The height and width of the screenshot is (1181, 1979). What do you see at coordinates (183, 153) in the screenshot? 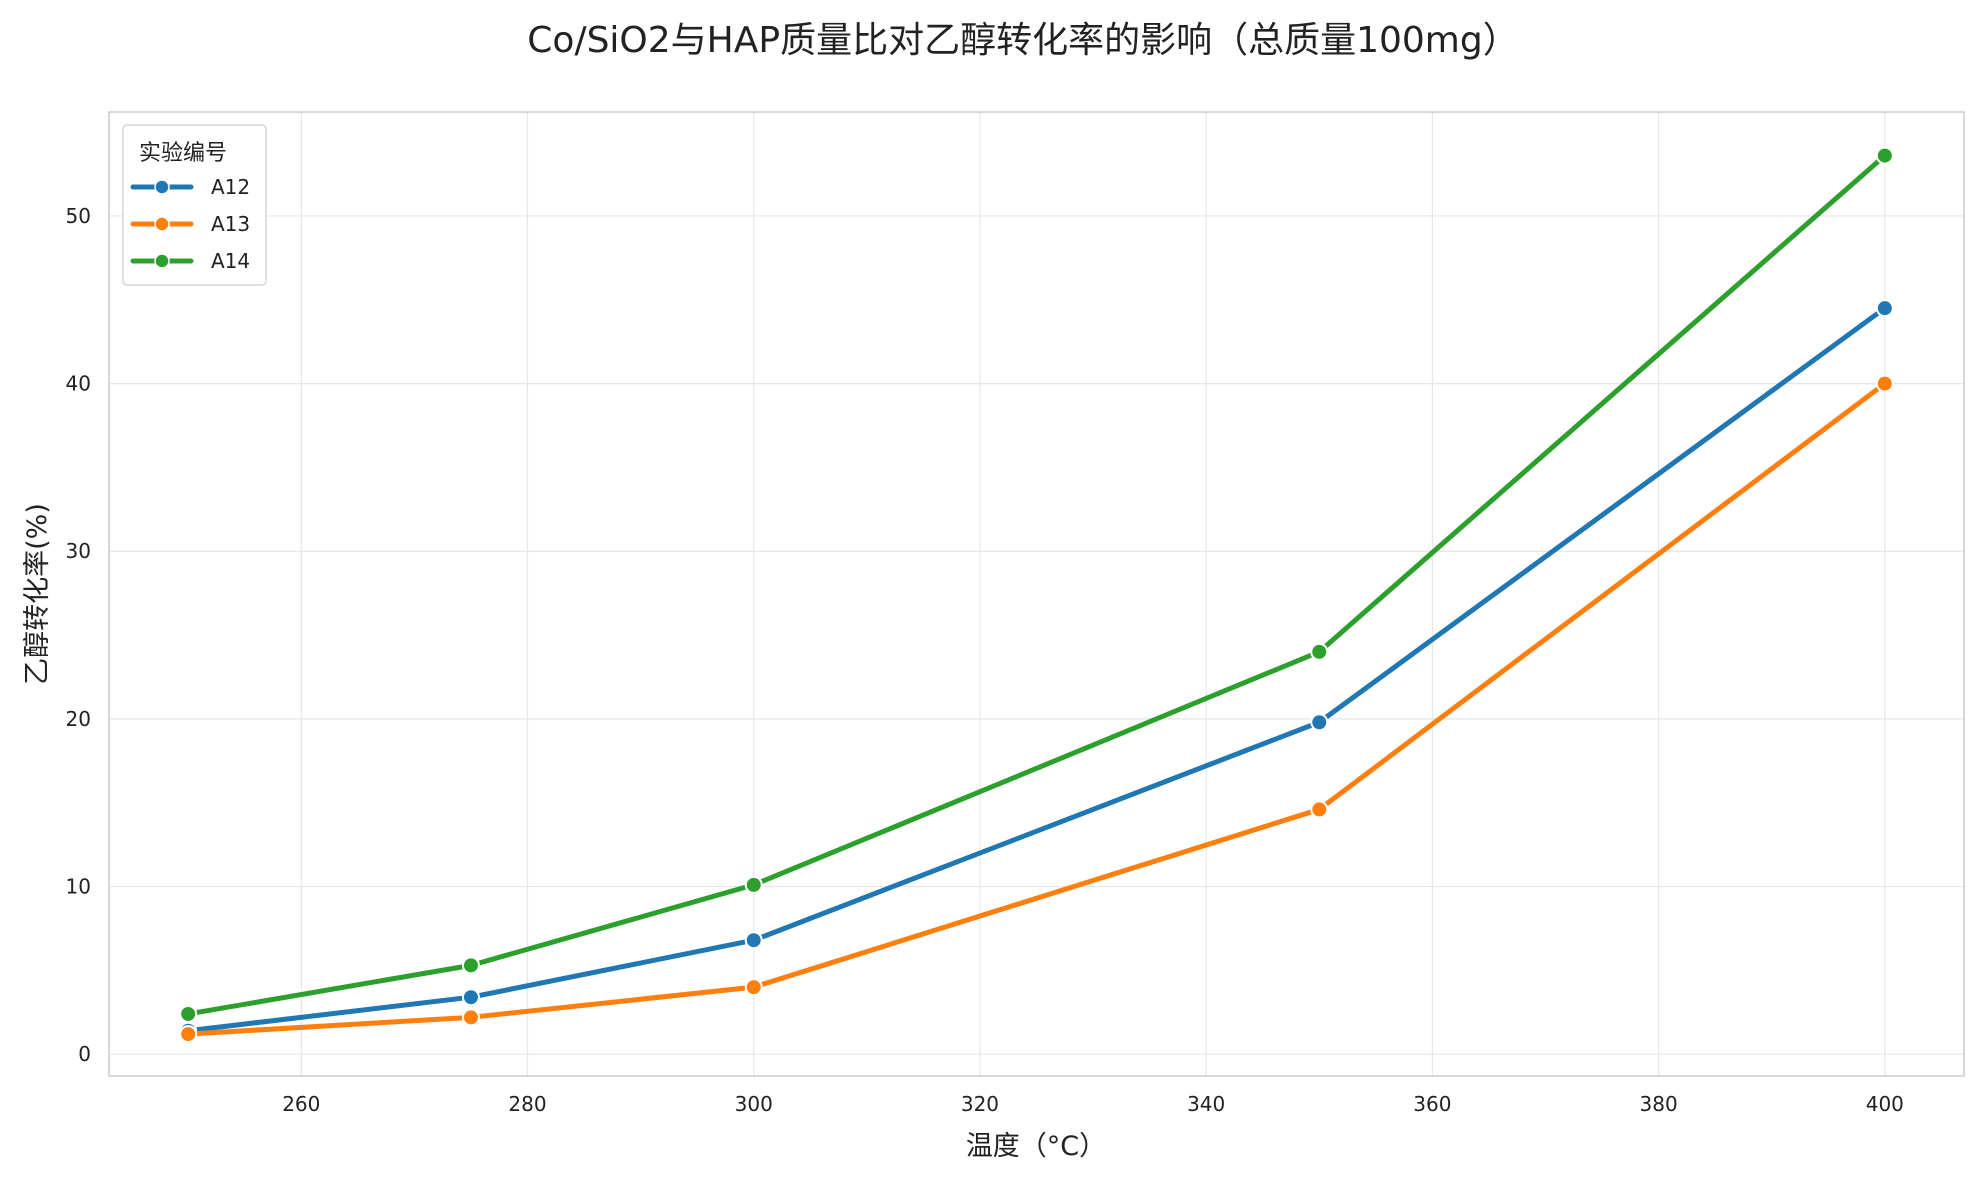
I see `legend-title: 实验编号` at bounding box center [183, 153].